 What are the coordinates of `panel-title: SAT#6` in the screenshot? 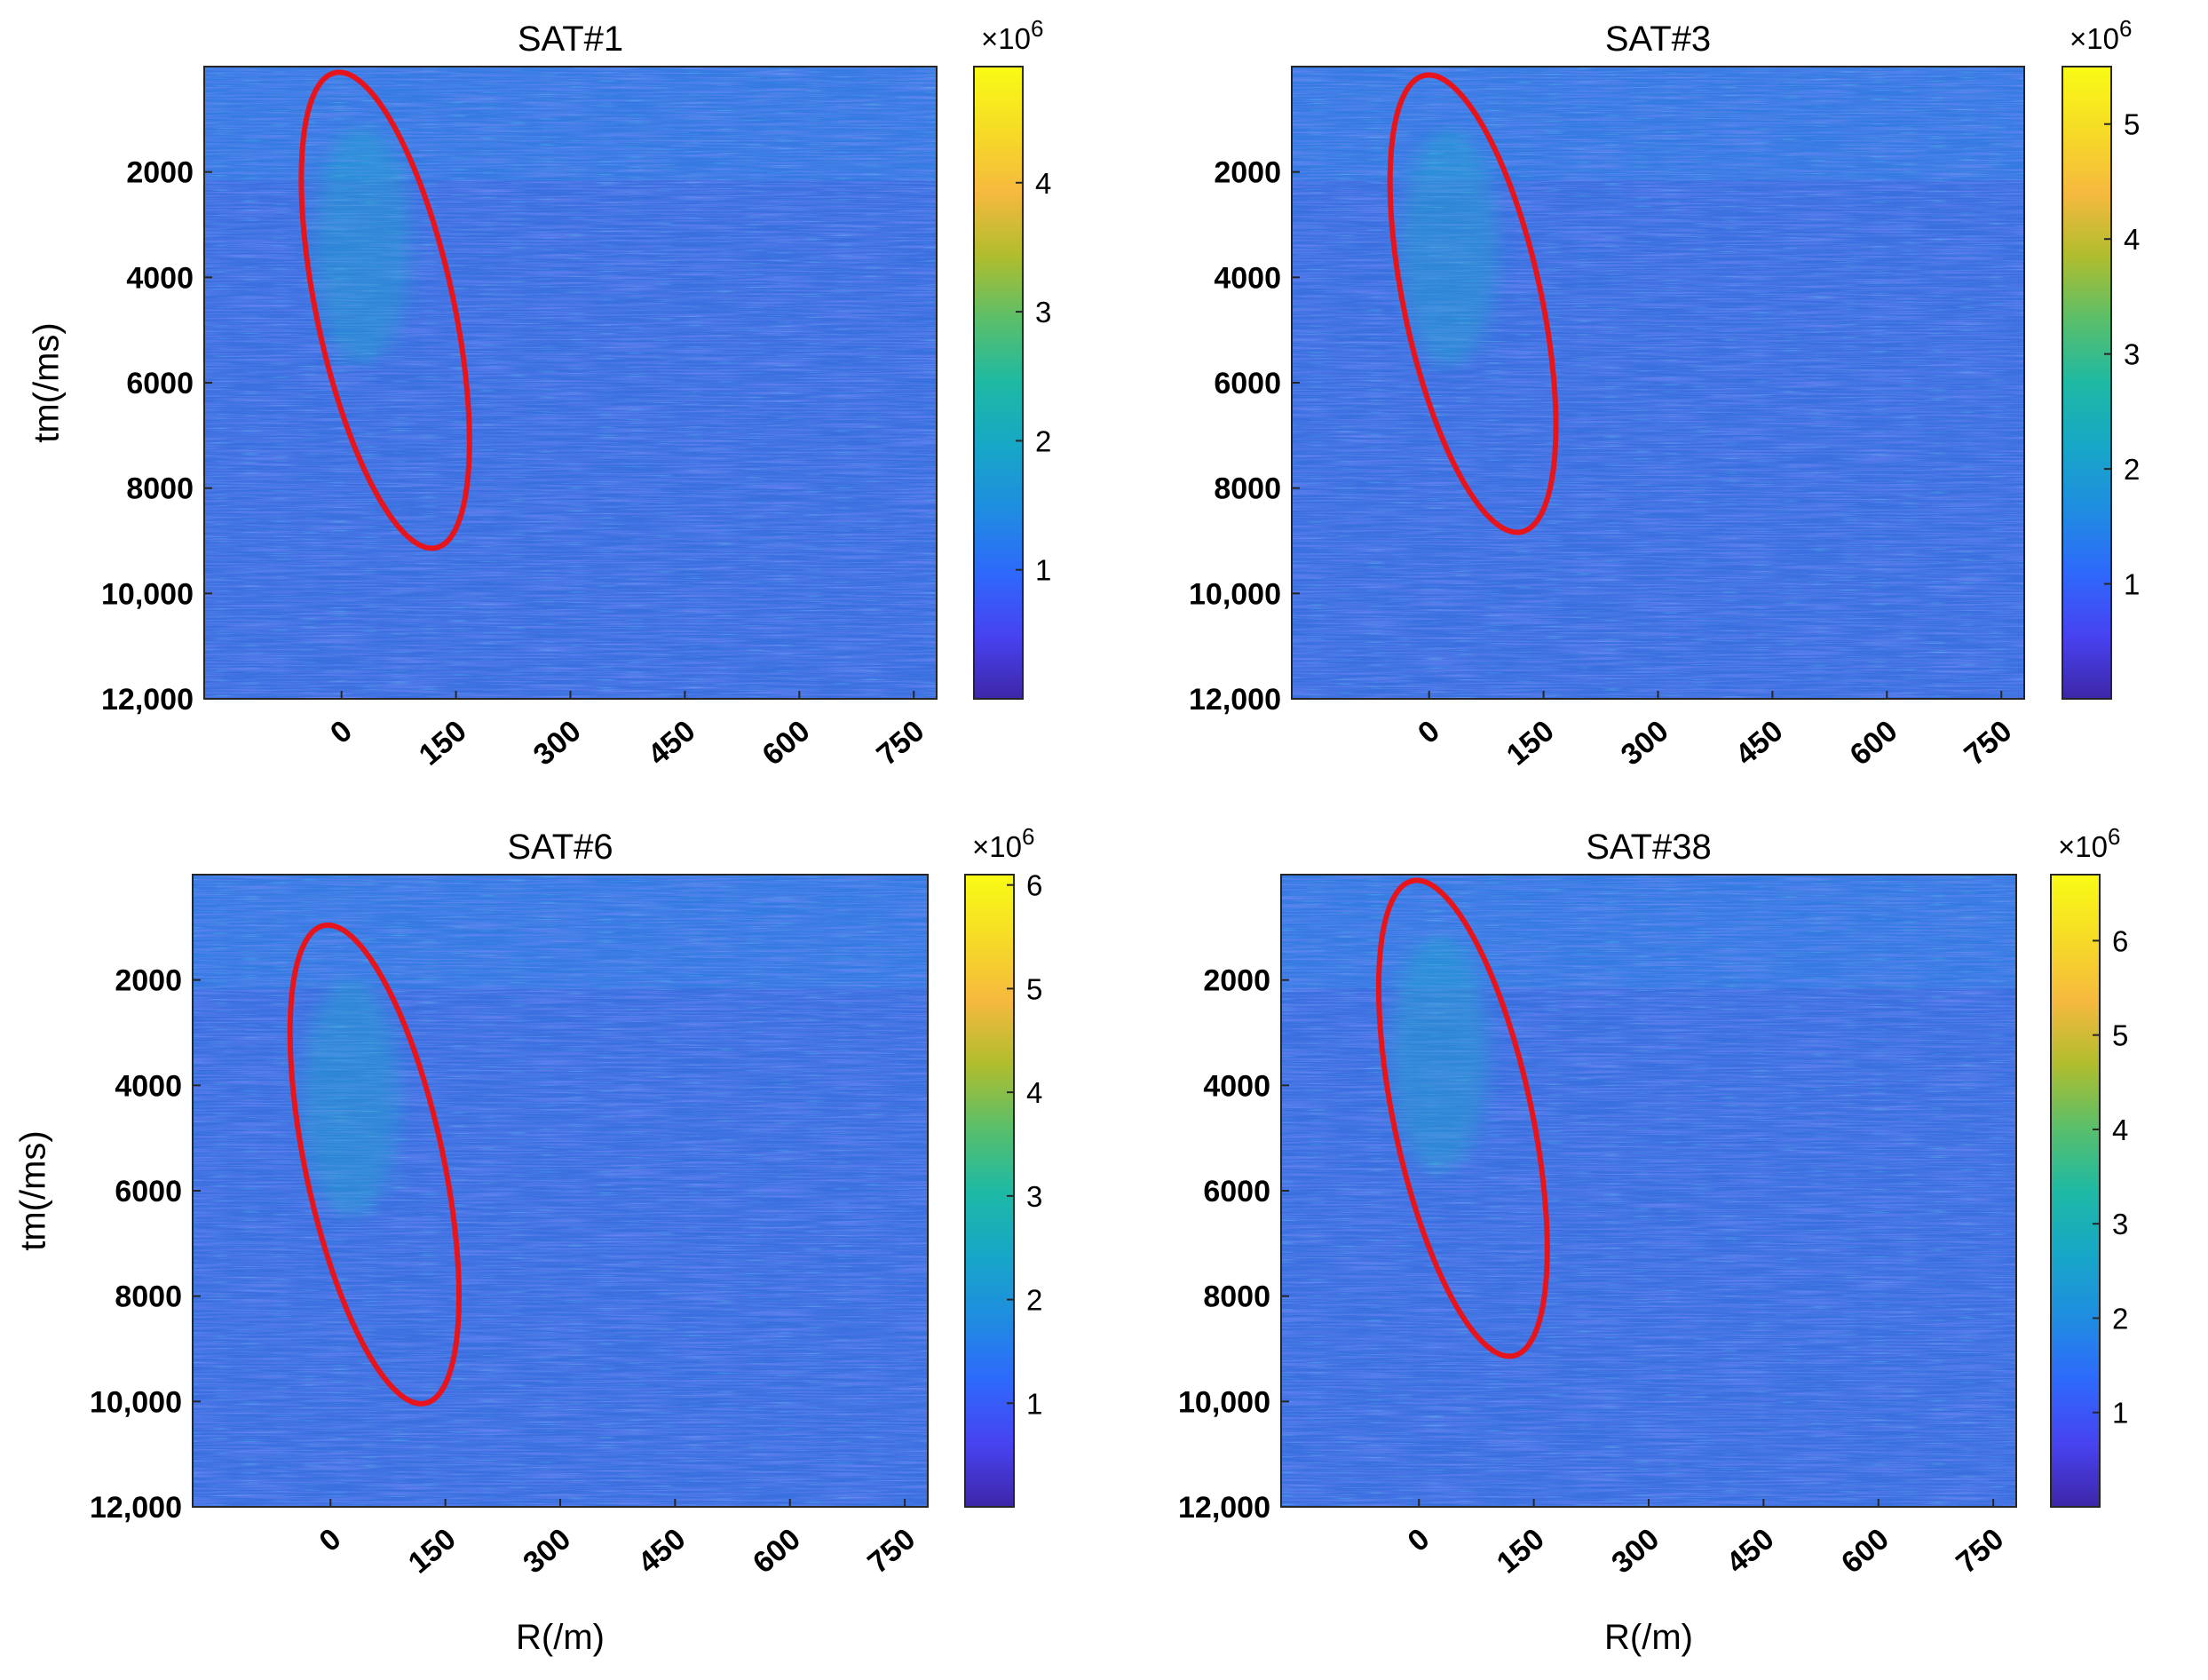 It's located at (560, 847).